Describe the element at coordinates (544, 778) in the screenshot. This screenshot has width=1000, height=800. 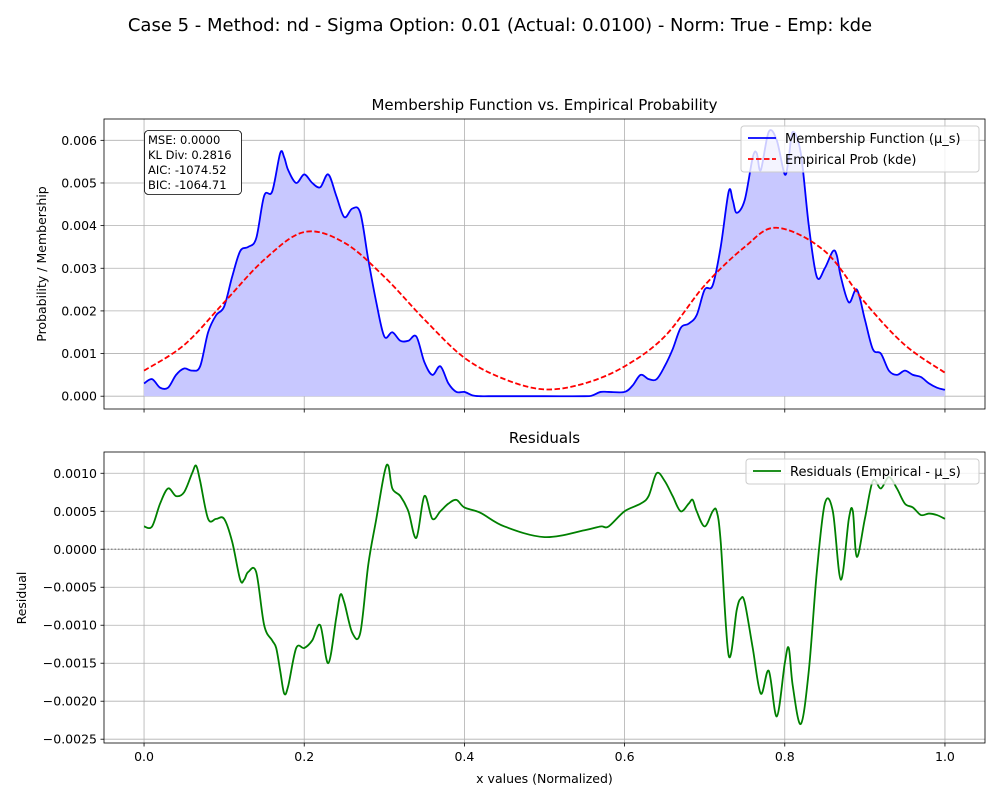
I see `bottom-chart-xlabel: x values (Normalized)` at that location.